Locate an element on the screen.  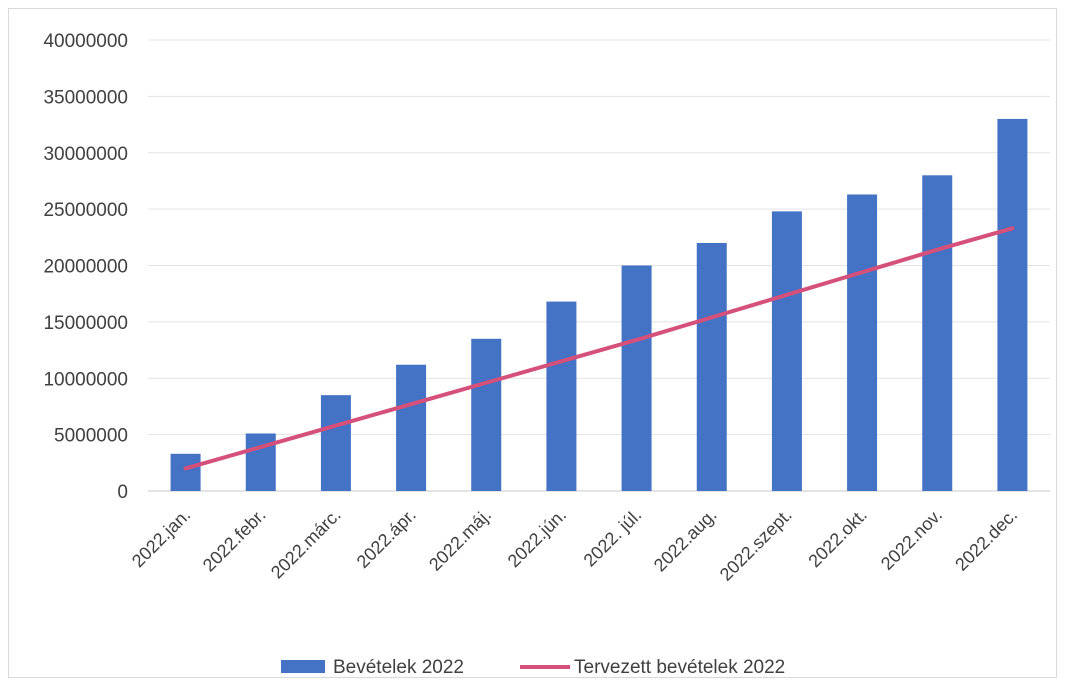
x-tick-label: 2022. júl. is located at coordinates (613, 538).